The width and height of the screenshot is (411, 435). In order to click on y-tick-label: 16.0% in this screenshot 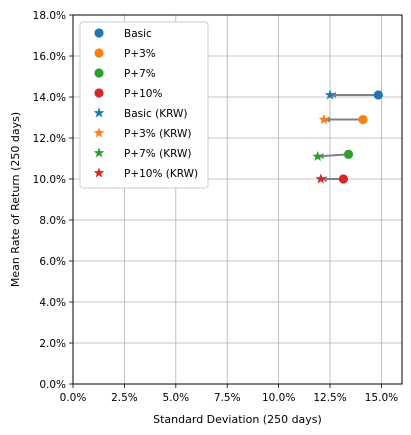, I will do `click(49, 57)`.